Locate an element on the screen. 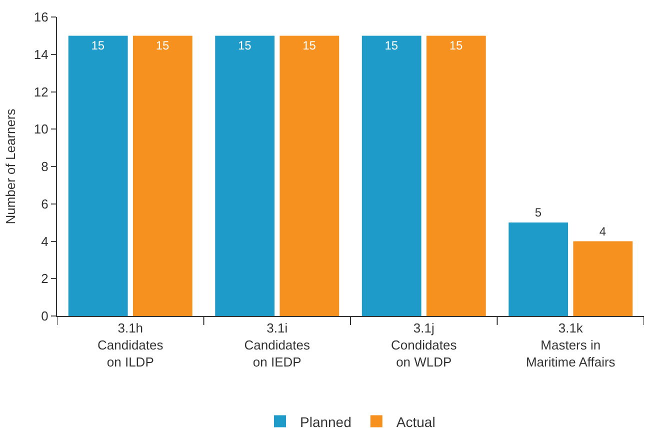 The height and width of the screenshot is (448, 654). y-tick-label: 0 is located at coordinates (44, 316).